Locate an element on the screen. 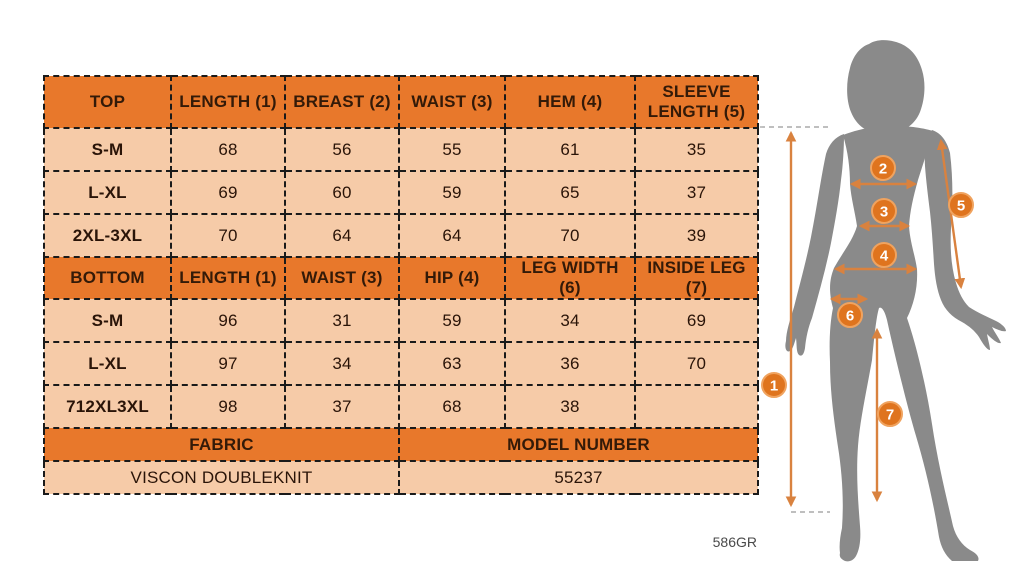  silhouette-body is located at coordinates (904, 343).